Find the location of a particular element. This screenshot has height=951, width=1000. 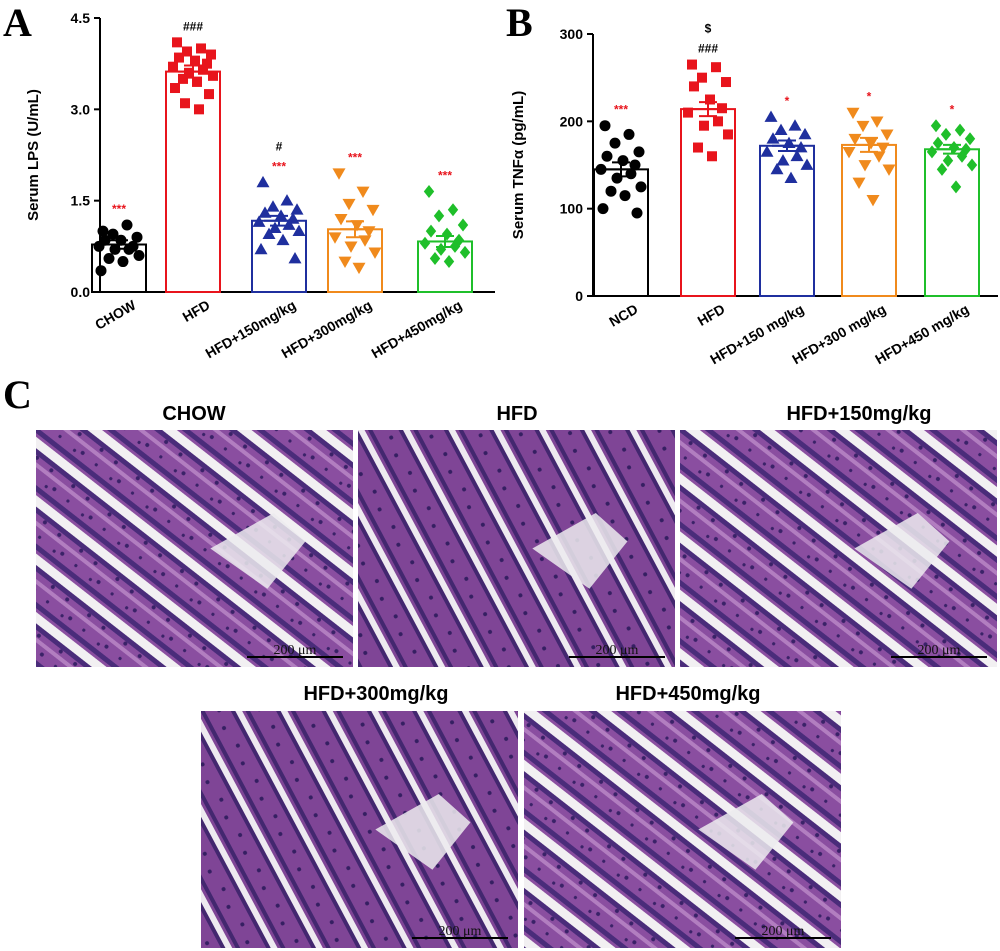

bar-hfd450 is located at coordinates (952, 222).